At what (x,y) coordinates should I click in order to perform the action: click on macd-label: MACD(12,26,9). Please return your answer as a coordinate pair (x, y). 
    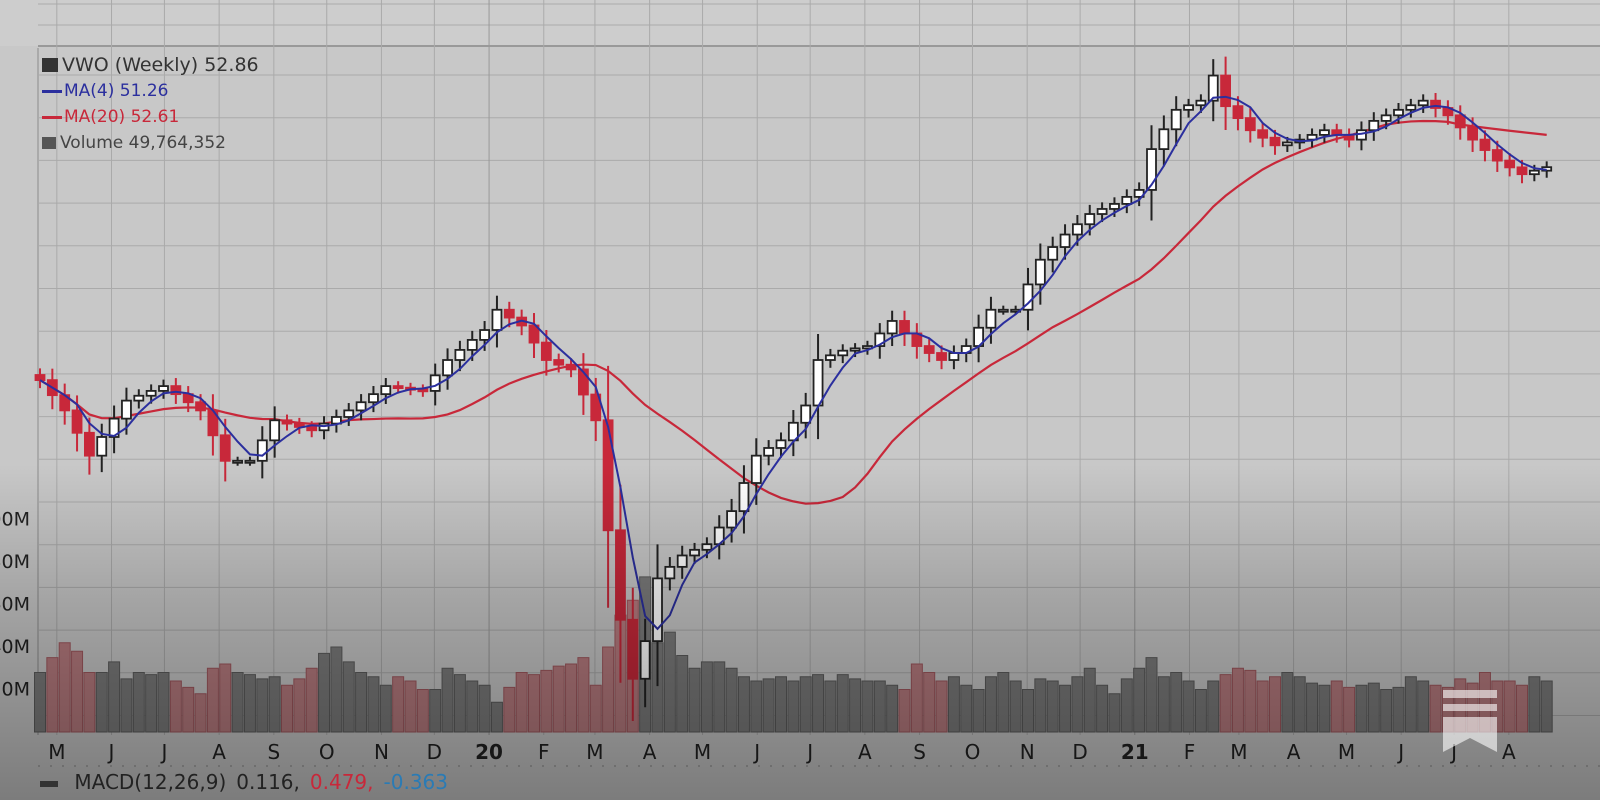
    Looking at the image, I should click on (150, 782).